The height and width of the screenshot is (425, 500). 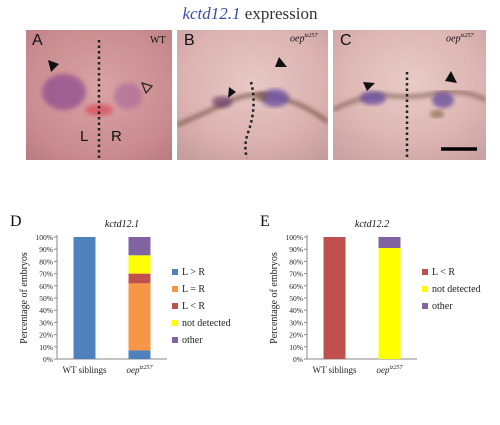 What do you see at coordinates (193, 272) in the screenshot?
I see `chart-d-legend-label: L > R` at bounding box center [193, 272].